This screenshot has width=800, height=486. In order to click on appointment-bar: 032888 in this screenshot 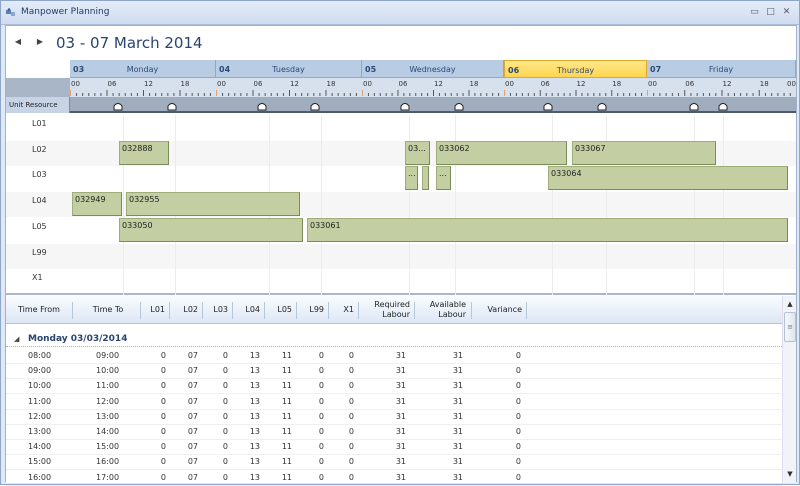, I will do `click(144, 152)`.